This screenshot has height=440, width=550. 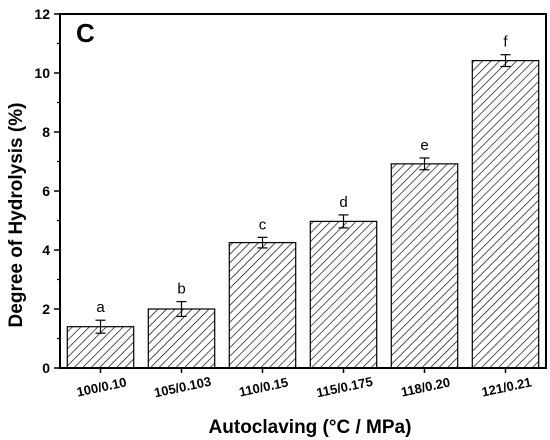 What do you see at coordinates (46, 368) in the screenshot?
I see `y-tick-label-0: 0` at bounding box center [46, 368].